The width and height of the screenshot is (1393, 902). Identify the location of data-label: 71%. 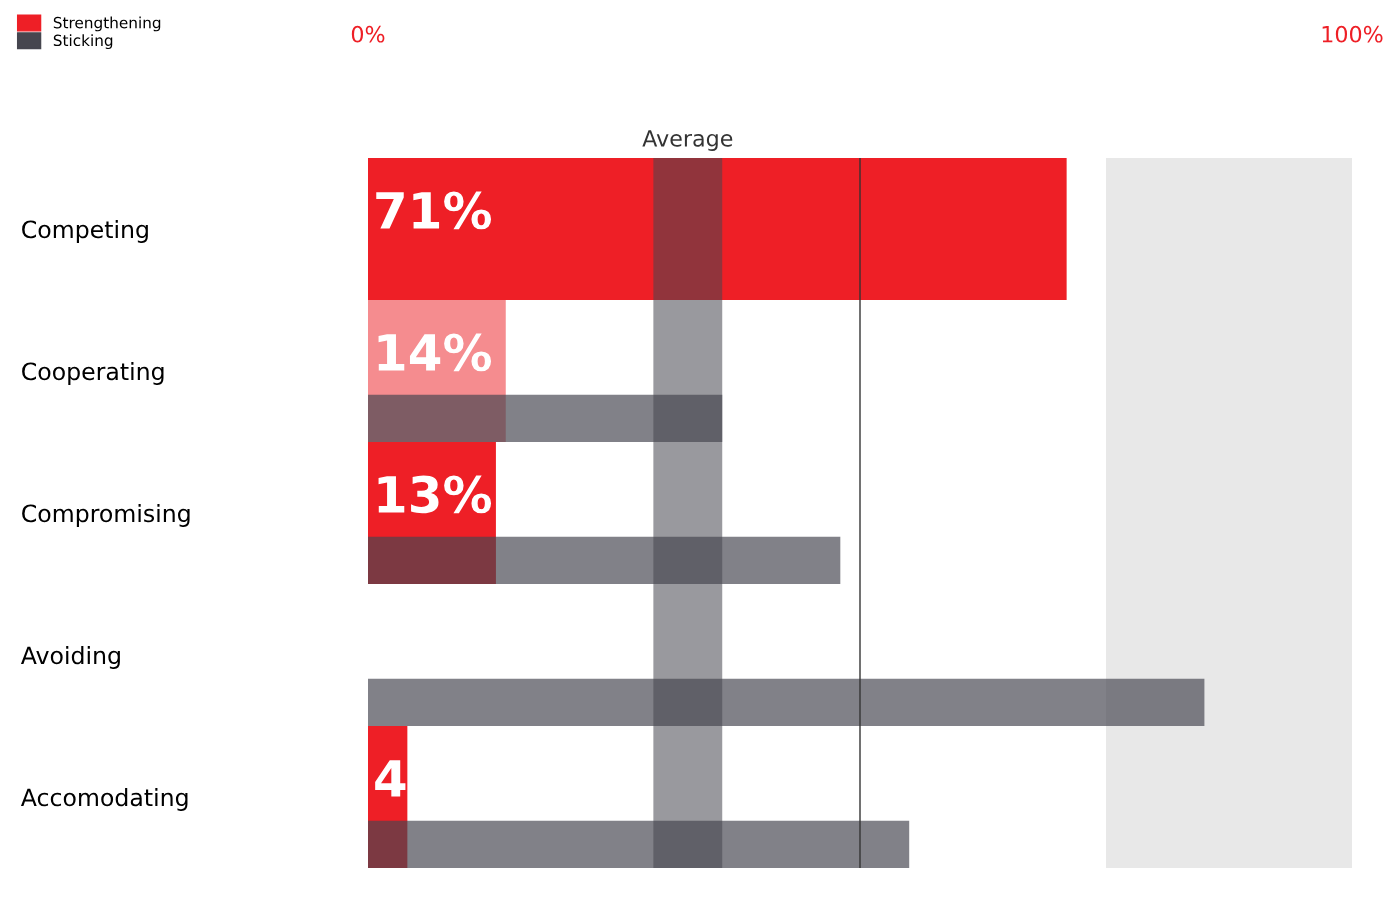
(434, 210).